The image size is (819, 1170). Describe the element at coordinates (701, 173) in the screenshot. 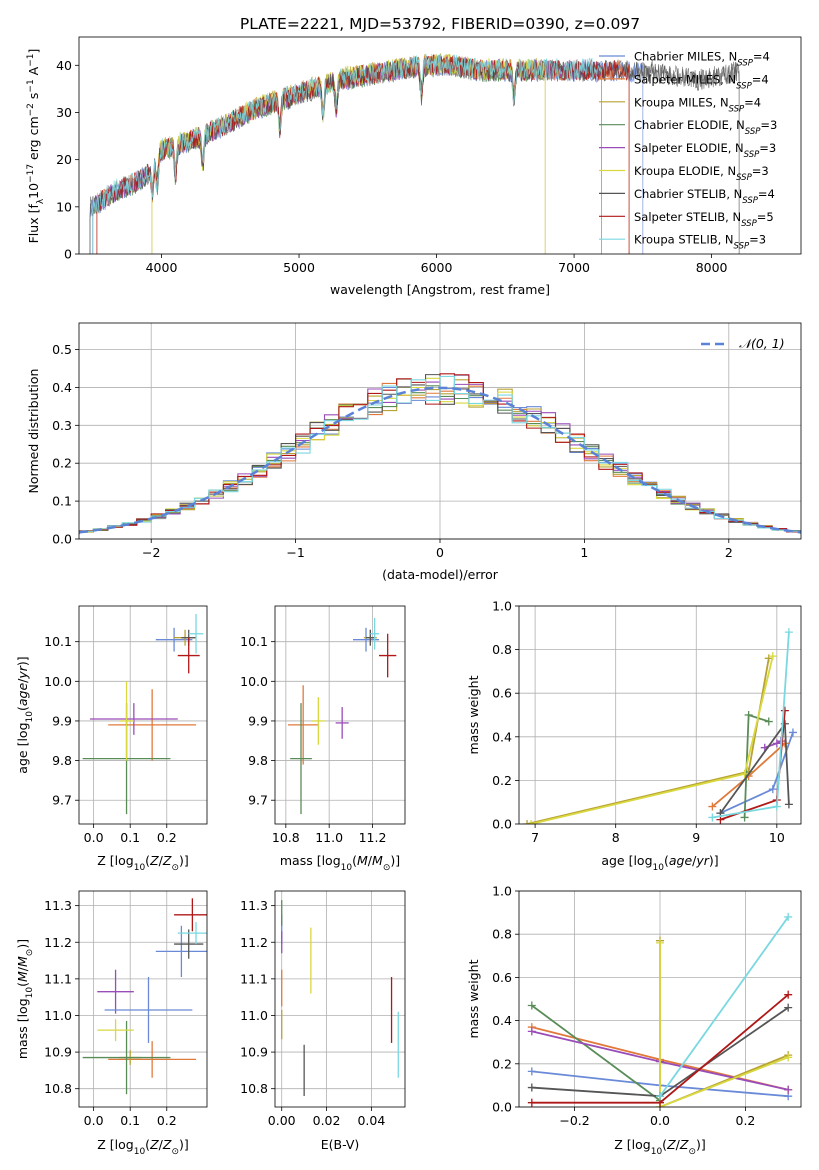

I see `legend-label-5: Kroupa ELODIE, NSSP=3` at that location.